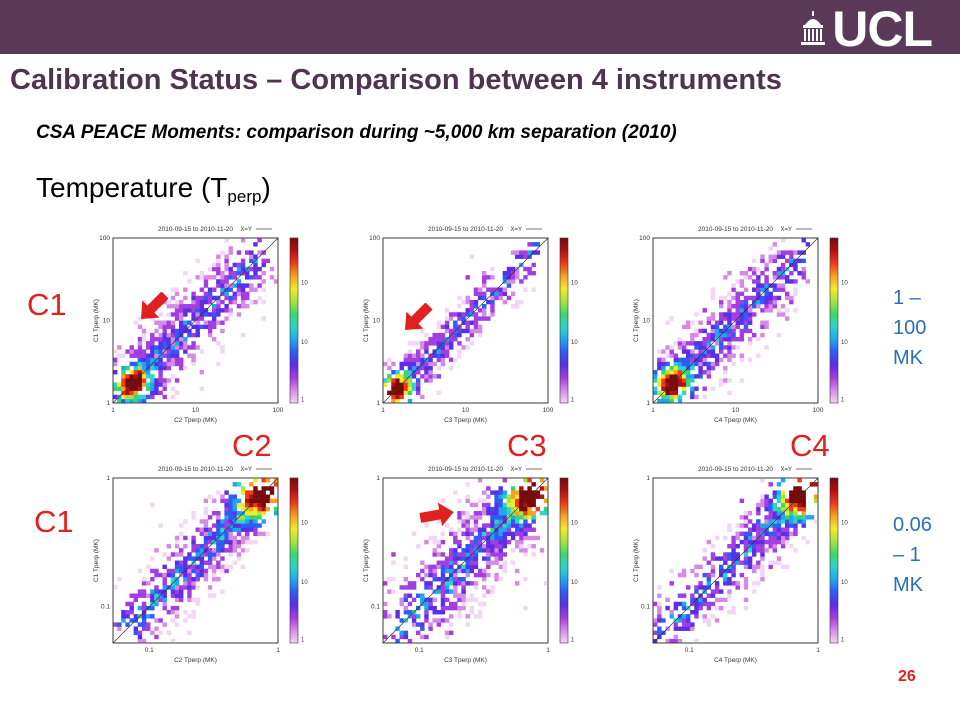  Describe the element at coordinates (465, 320) in the screenshot. I see `plot-border` at that location.